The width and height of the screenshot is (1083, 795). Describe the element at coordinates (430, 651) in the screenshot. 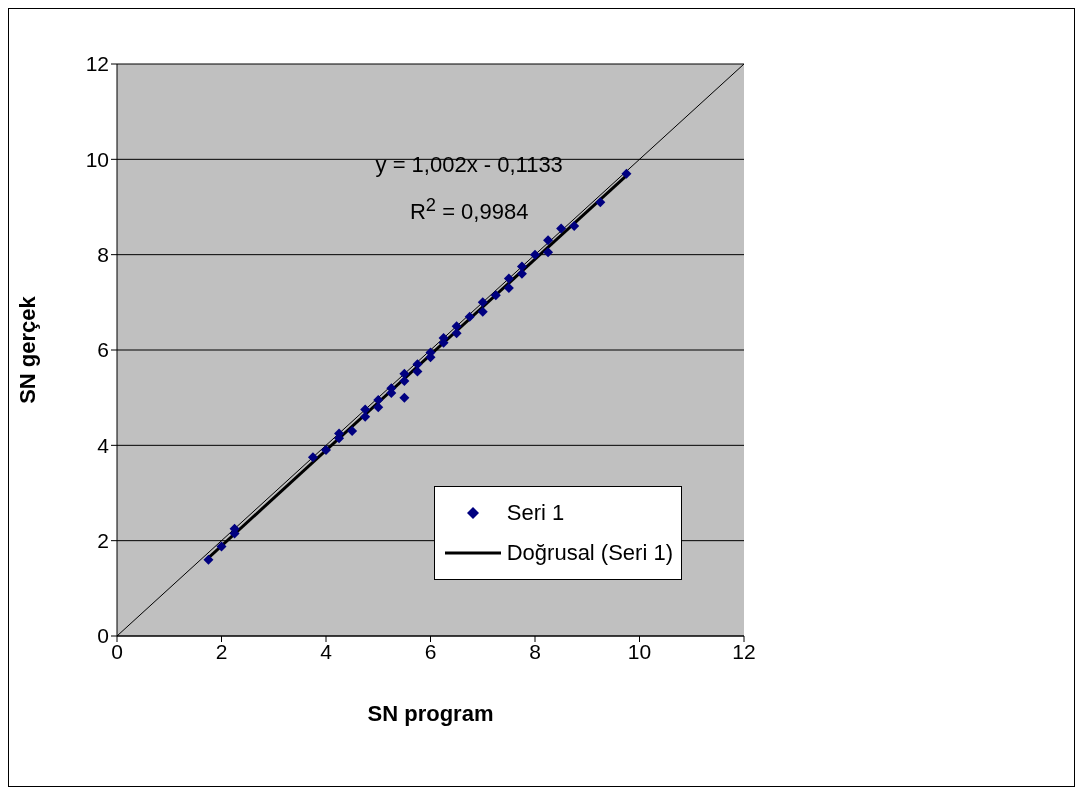

I see `x-tick-label: 6` at that location.